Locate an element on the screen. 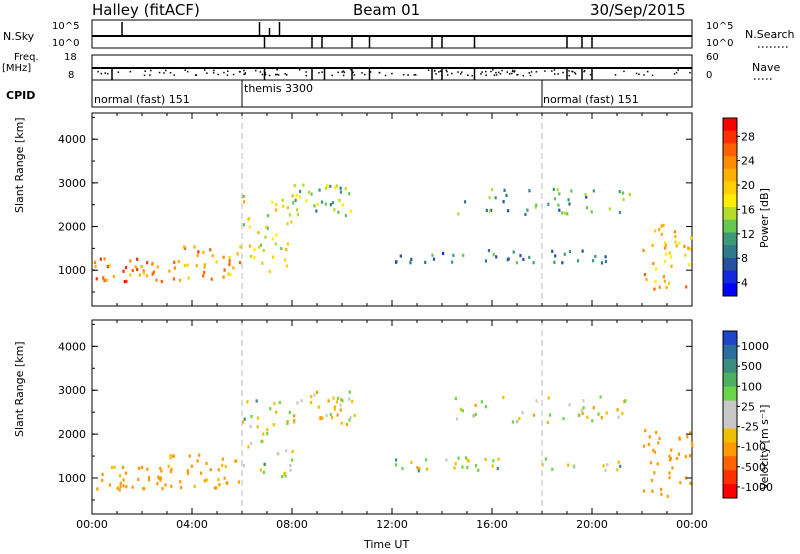 This screenshot has height=554, width=800. vel-ytick-label: 4000 is located at coordinates (72, 346).